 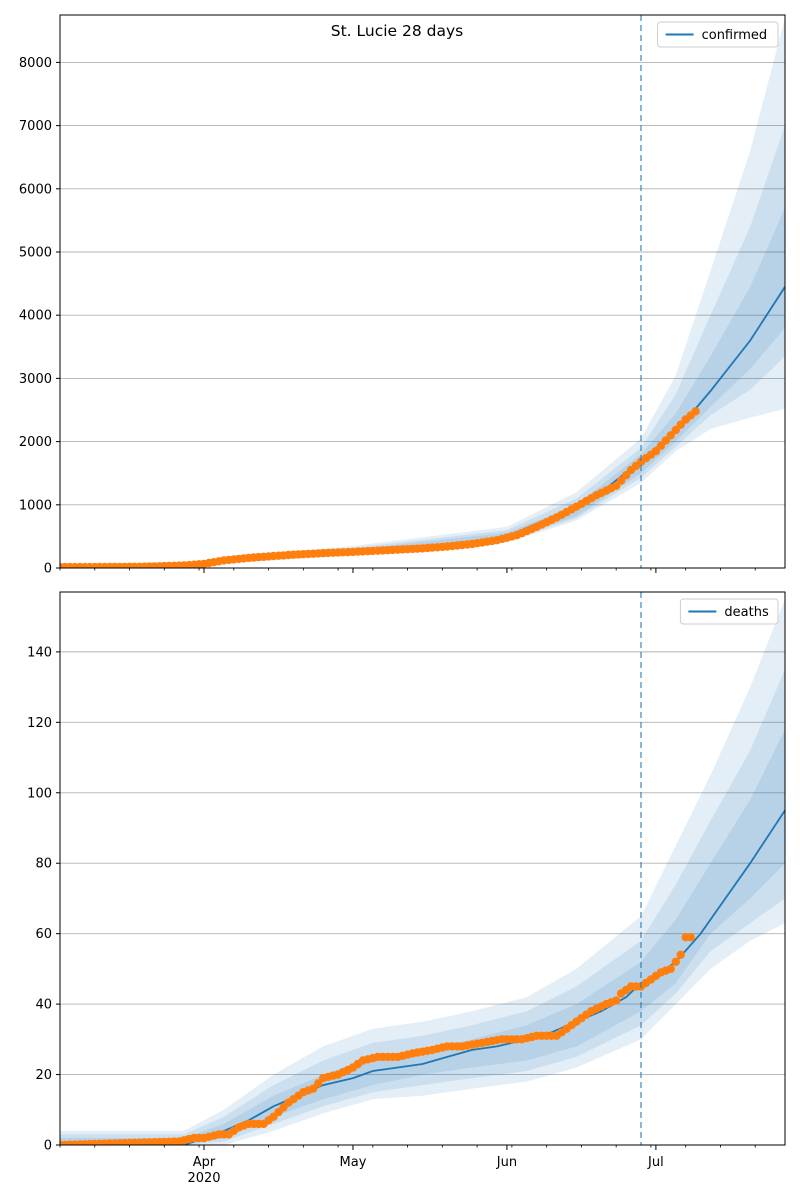 What do you see at coordinates (43, 934) in the screenshot?
I see `y-tick-label: 60` at bounding box center [43, 934].